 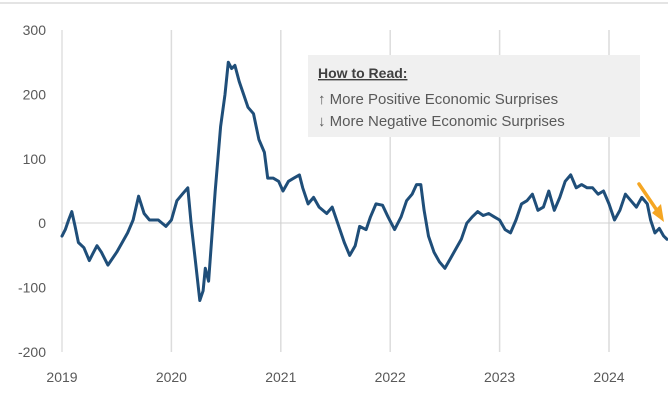 I want to click on legend-title: How to Read:, so click(x=362, y=73).